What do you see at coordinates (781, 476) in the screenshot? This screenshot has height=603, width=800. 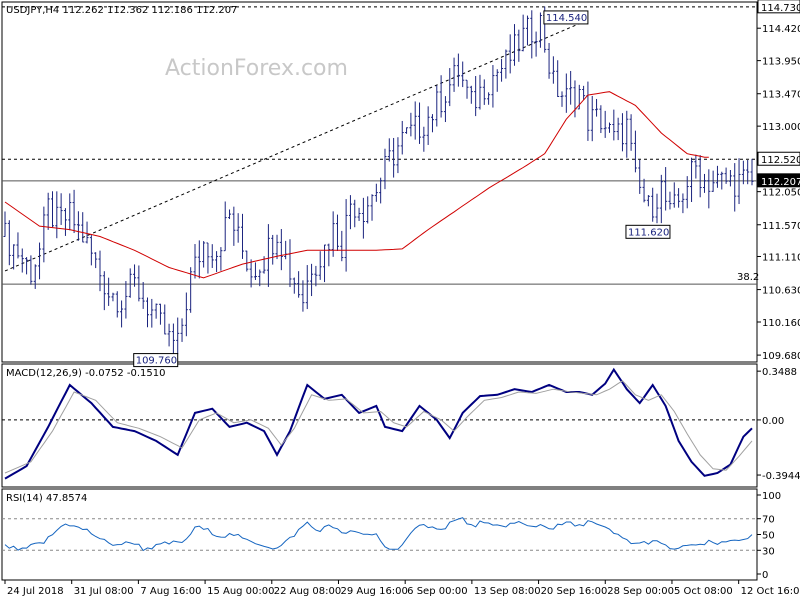 I see `macd-tick-label: -0.3944` at bounding box center [781, 476].